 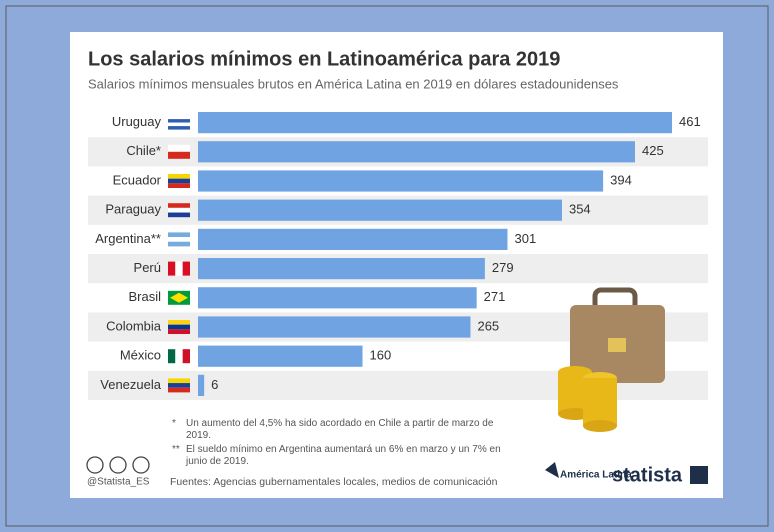 I want to click on category-label: Venezuela, so click(x=130, y=384).